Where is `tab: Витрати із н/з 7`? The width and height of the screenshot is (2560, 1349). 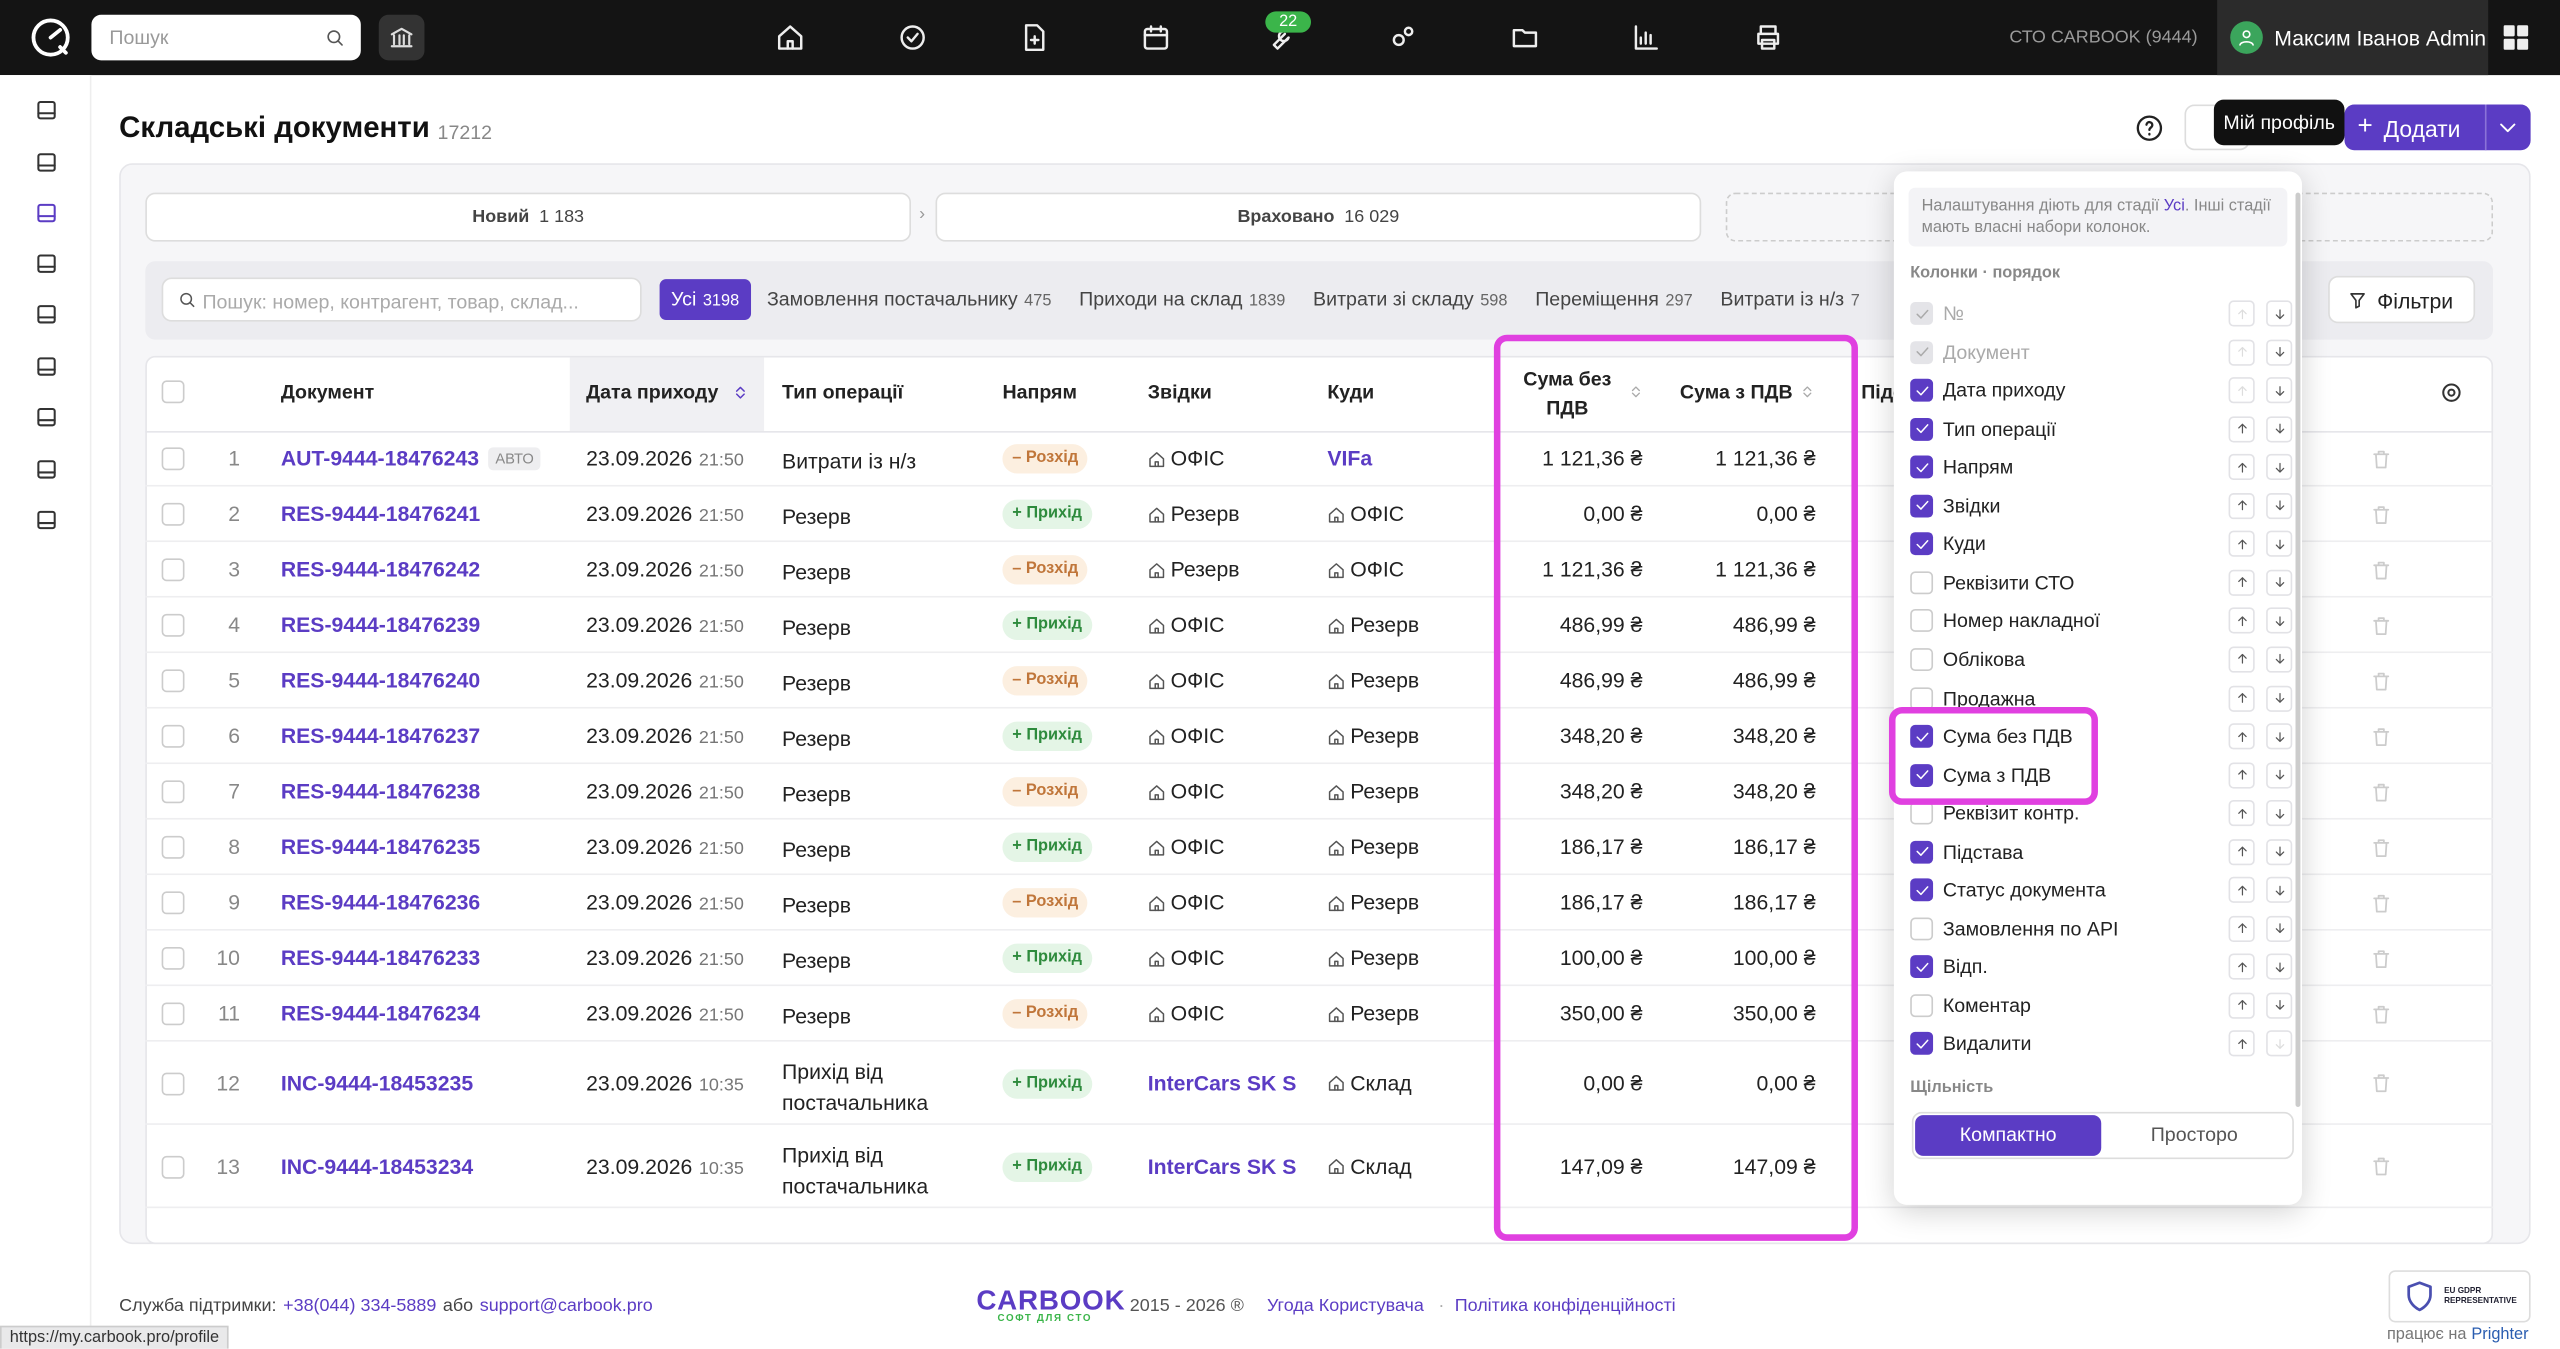 tab: Витрати із н/з 7 is located at coordinates (1790, 299).